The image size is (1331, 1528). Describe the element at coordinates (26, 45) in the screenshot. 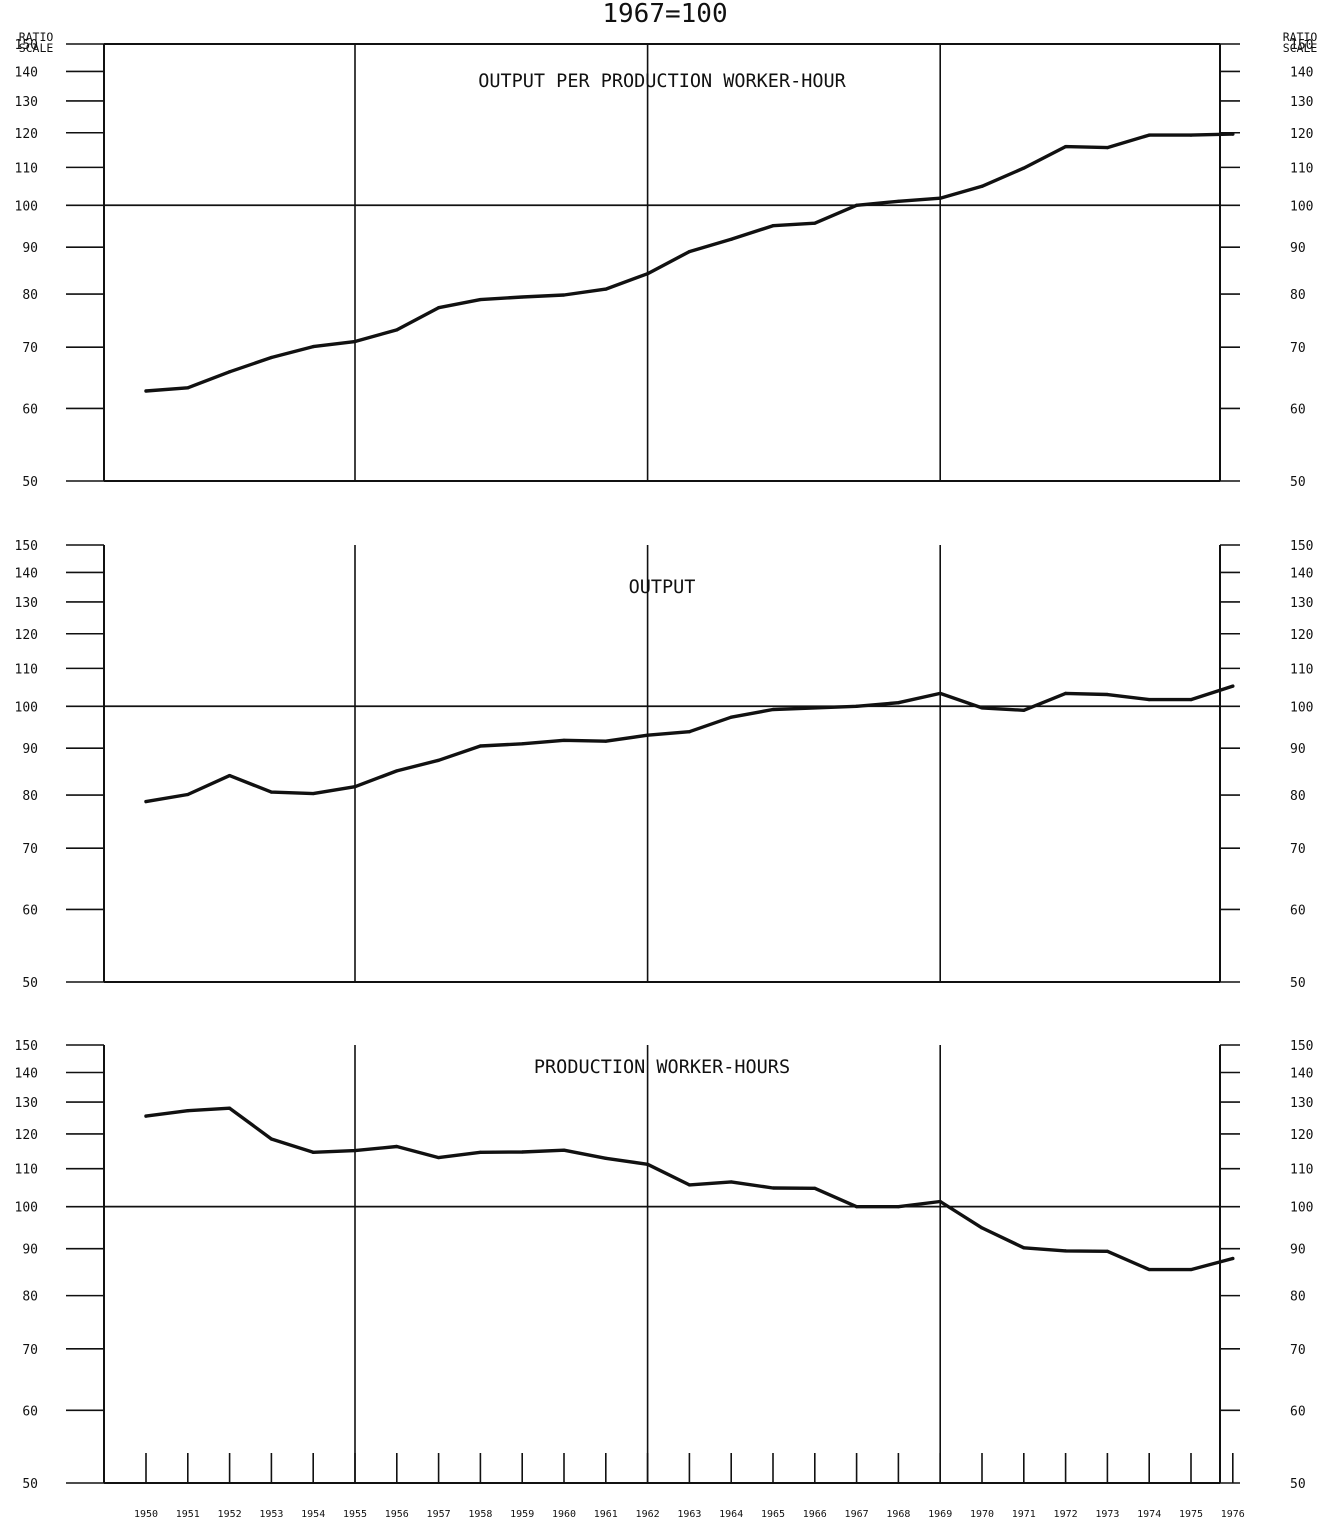

I see `left-y-tick-label-150: 150` at that location.